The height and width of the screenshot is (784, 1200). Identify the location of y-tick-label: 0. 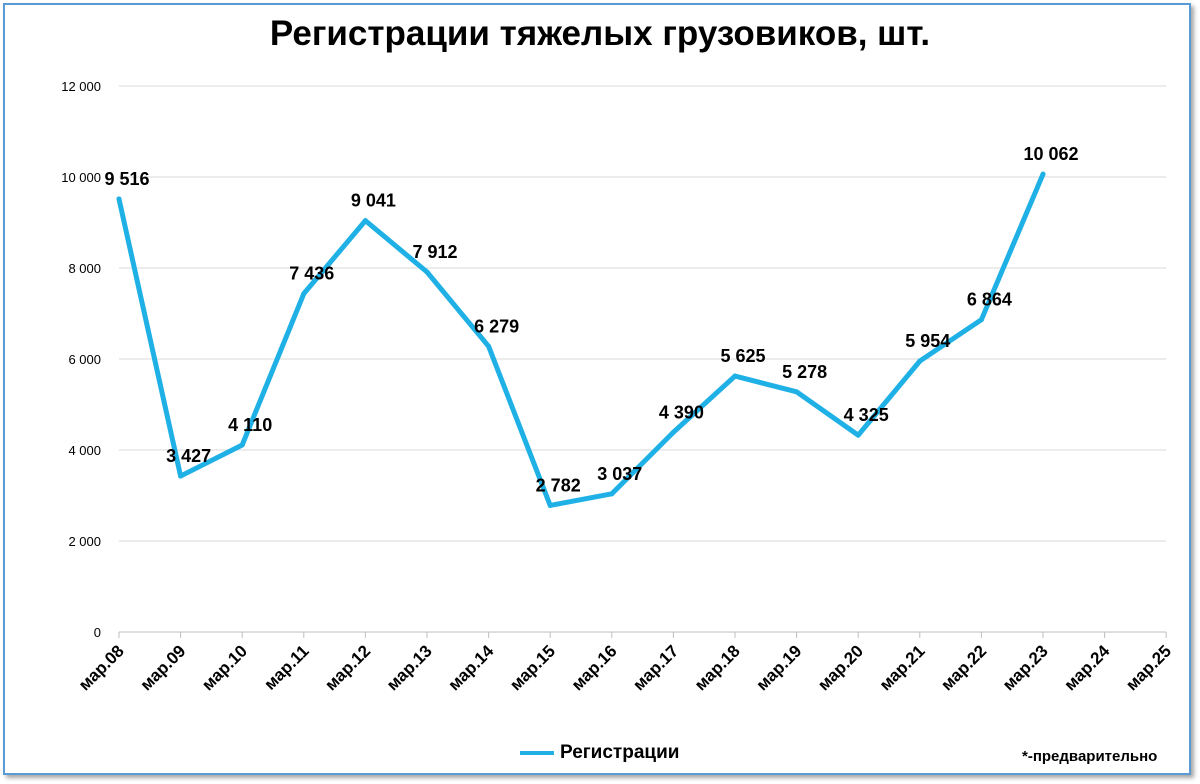
(97, 632).